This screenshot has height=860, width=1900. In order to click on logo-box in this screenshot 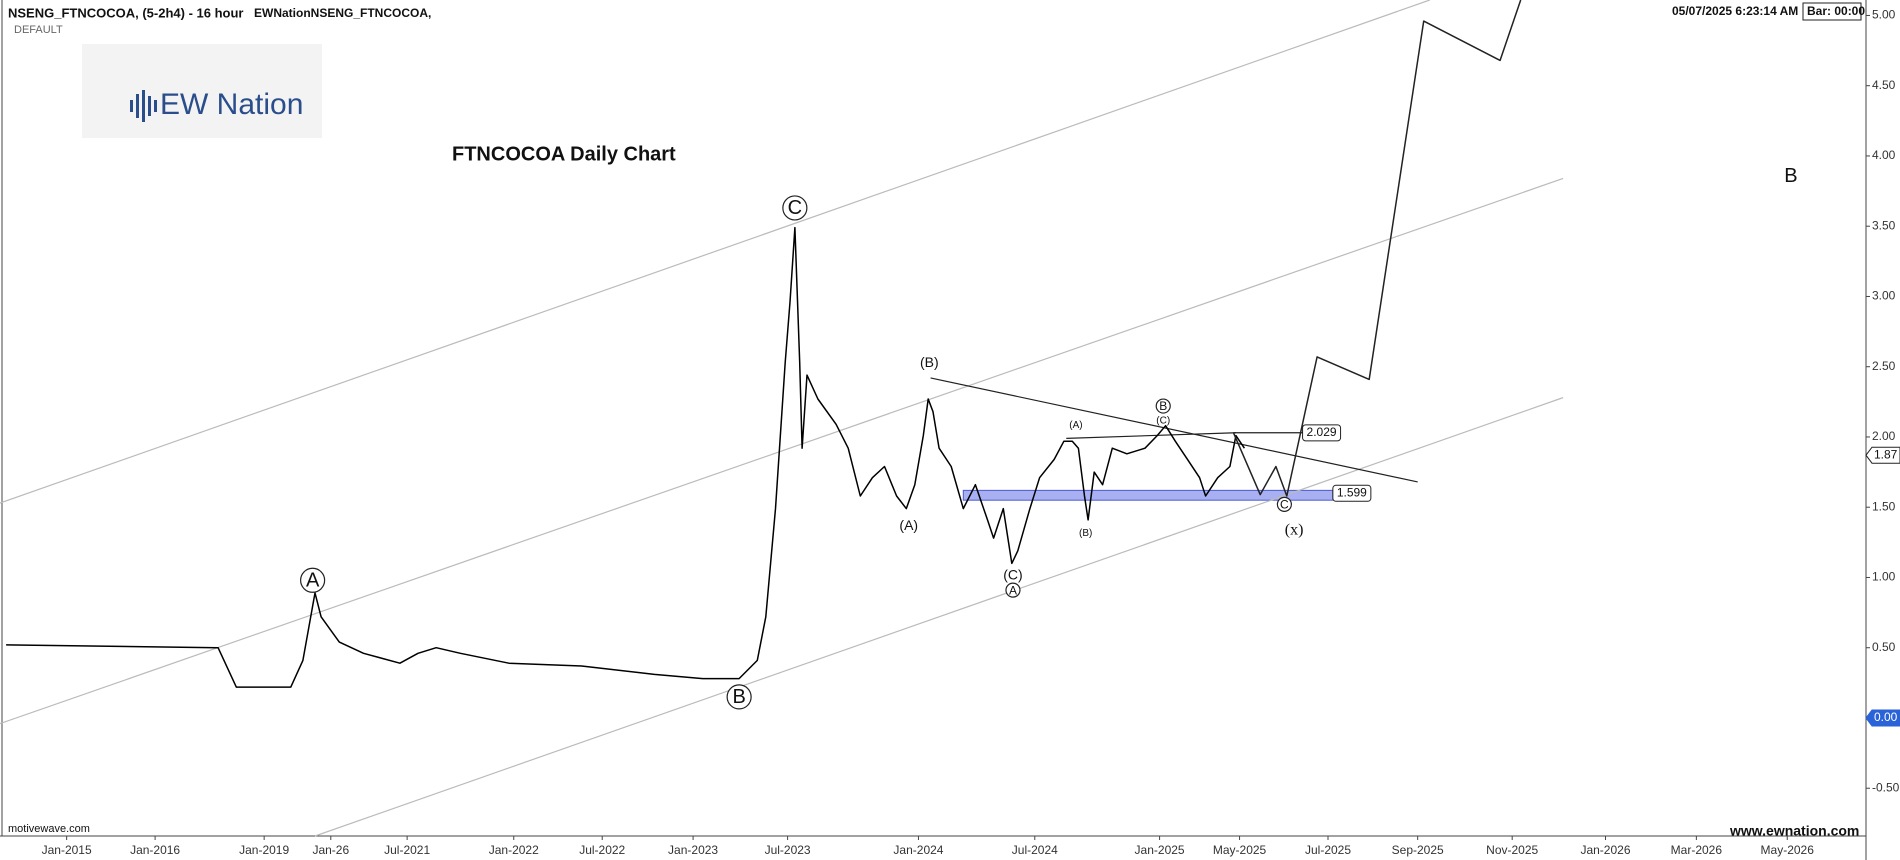, I will do `click(202, 91)`.